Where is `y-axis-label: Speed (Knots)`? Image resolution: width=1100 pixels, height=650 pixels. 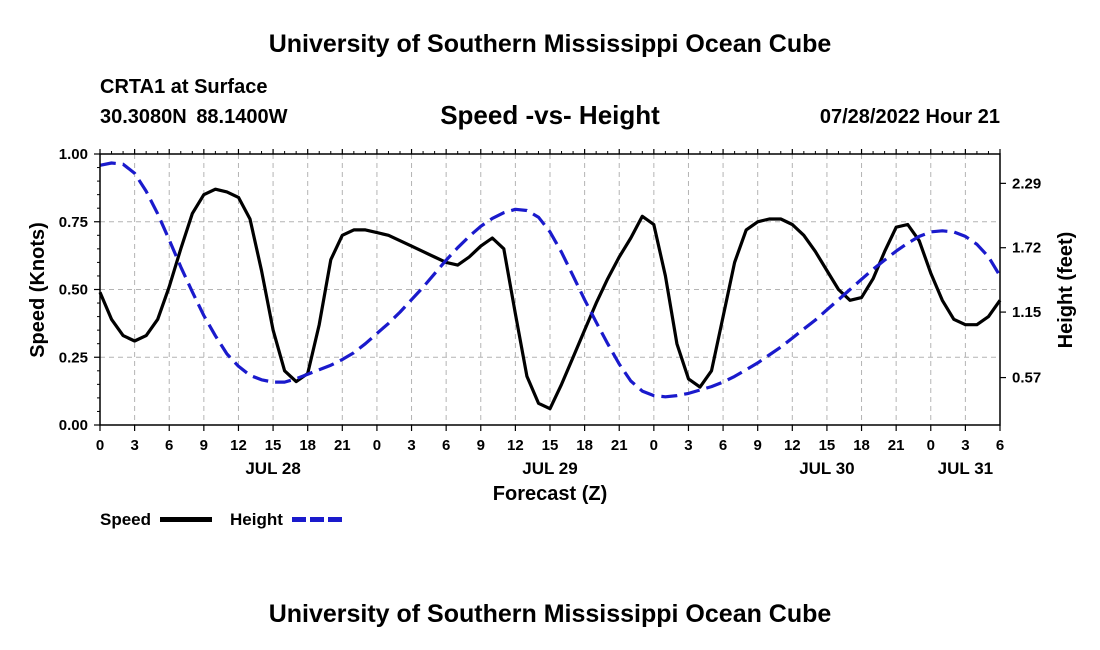 y-axis-label: Speed (Knots) is located at coordinates (38, 290).